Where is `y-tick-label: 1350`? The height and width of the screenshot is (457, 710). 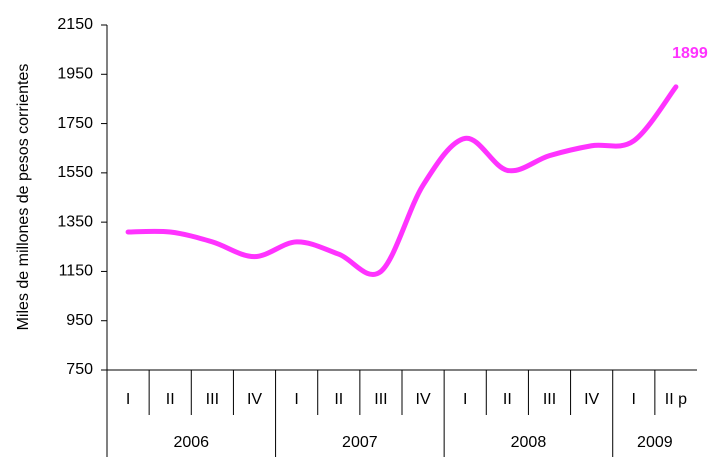
y-tick-label: 1350 is located at coordinates (75, 221).